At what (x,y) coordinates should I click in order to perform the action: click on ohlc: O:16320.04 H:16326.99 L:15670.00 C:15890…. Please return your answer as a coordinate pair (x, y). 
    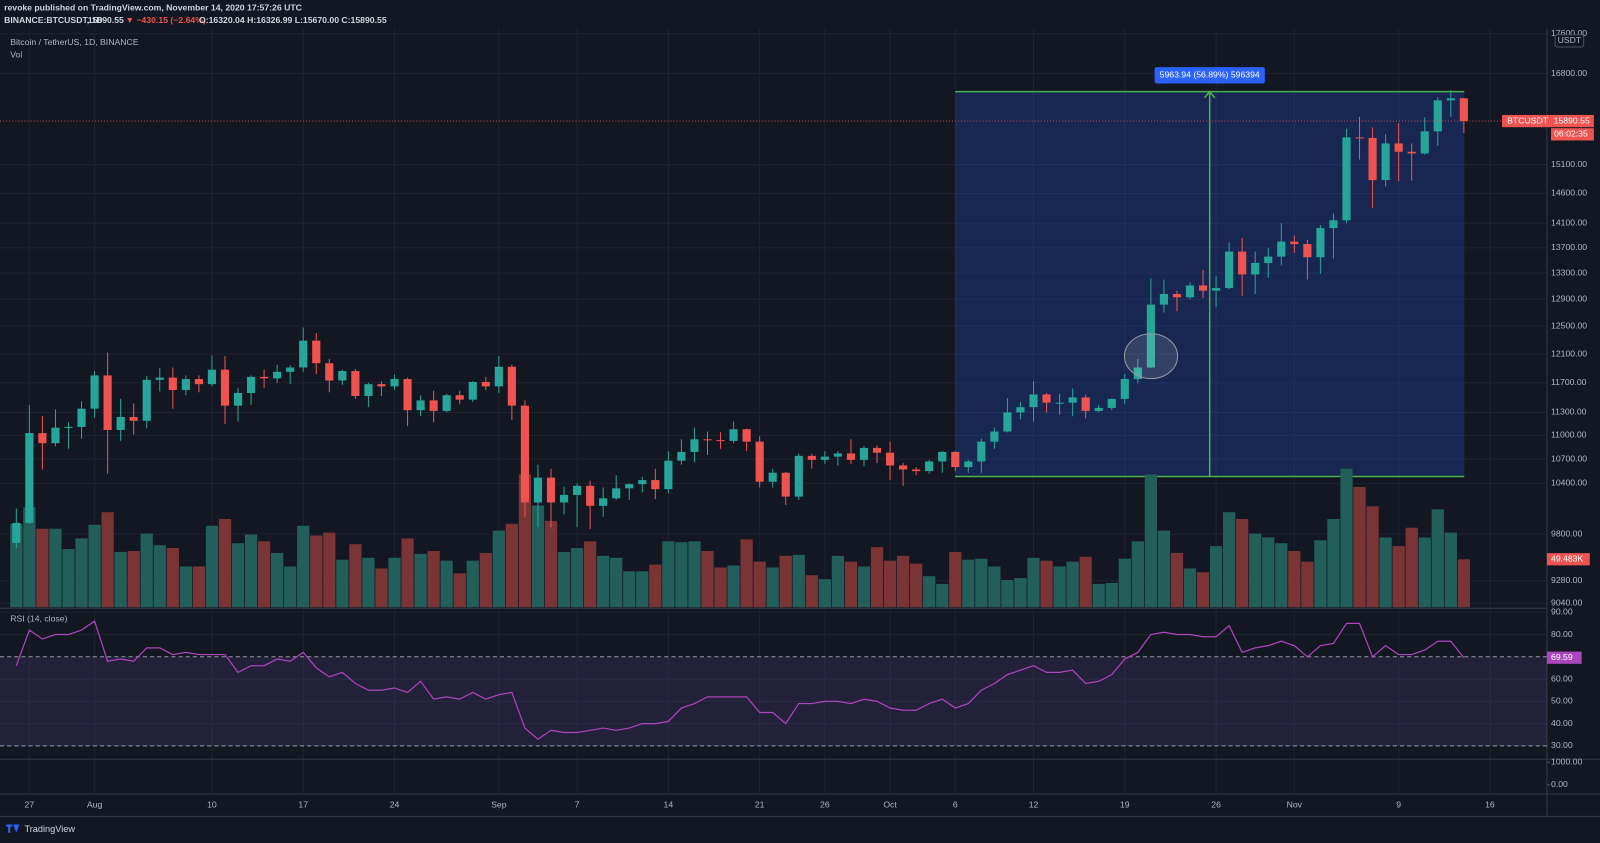
    Looking at the image, I should click on (293, 20).